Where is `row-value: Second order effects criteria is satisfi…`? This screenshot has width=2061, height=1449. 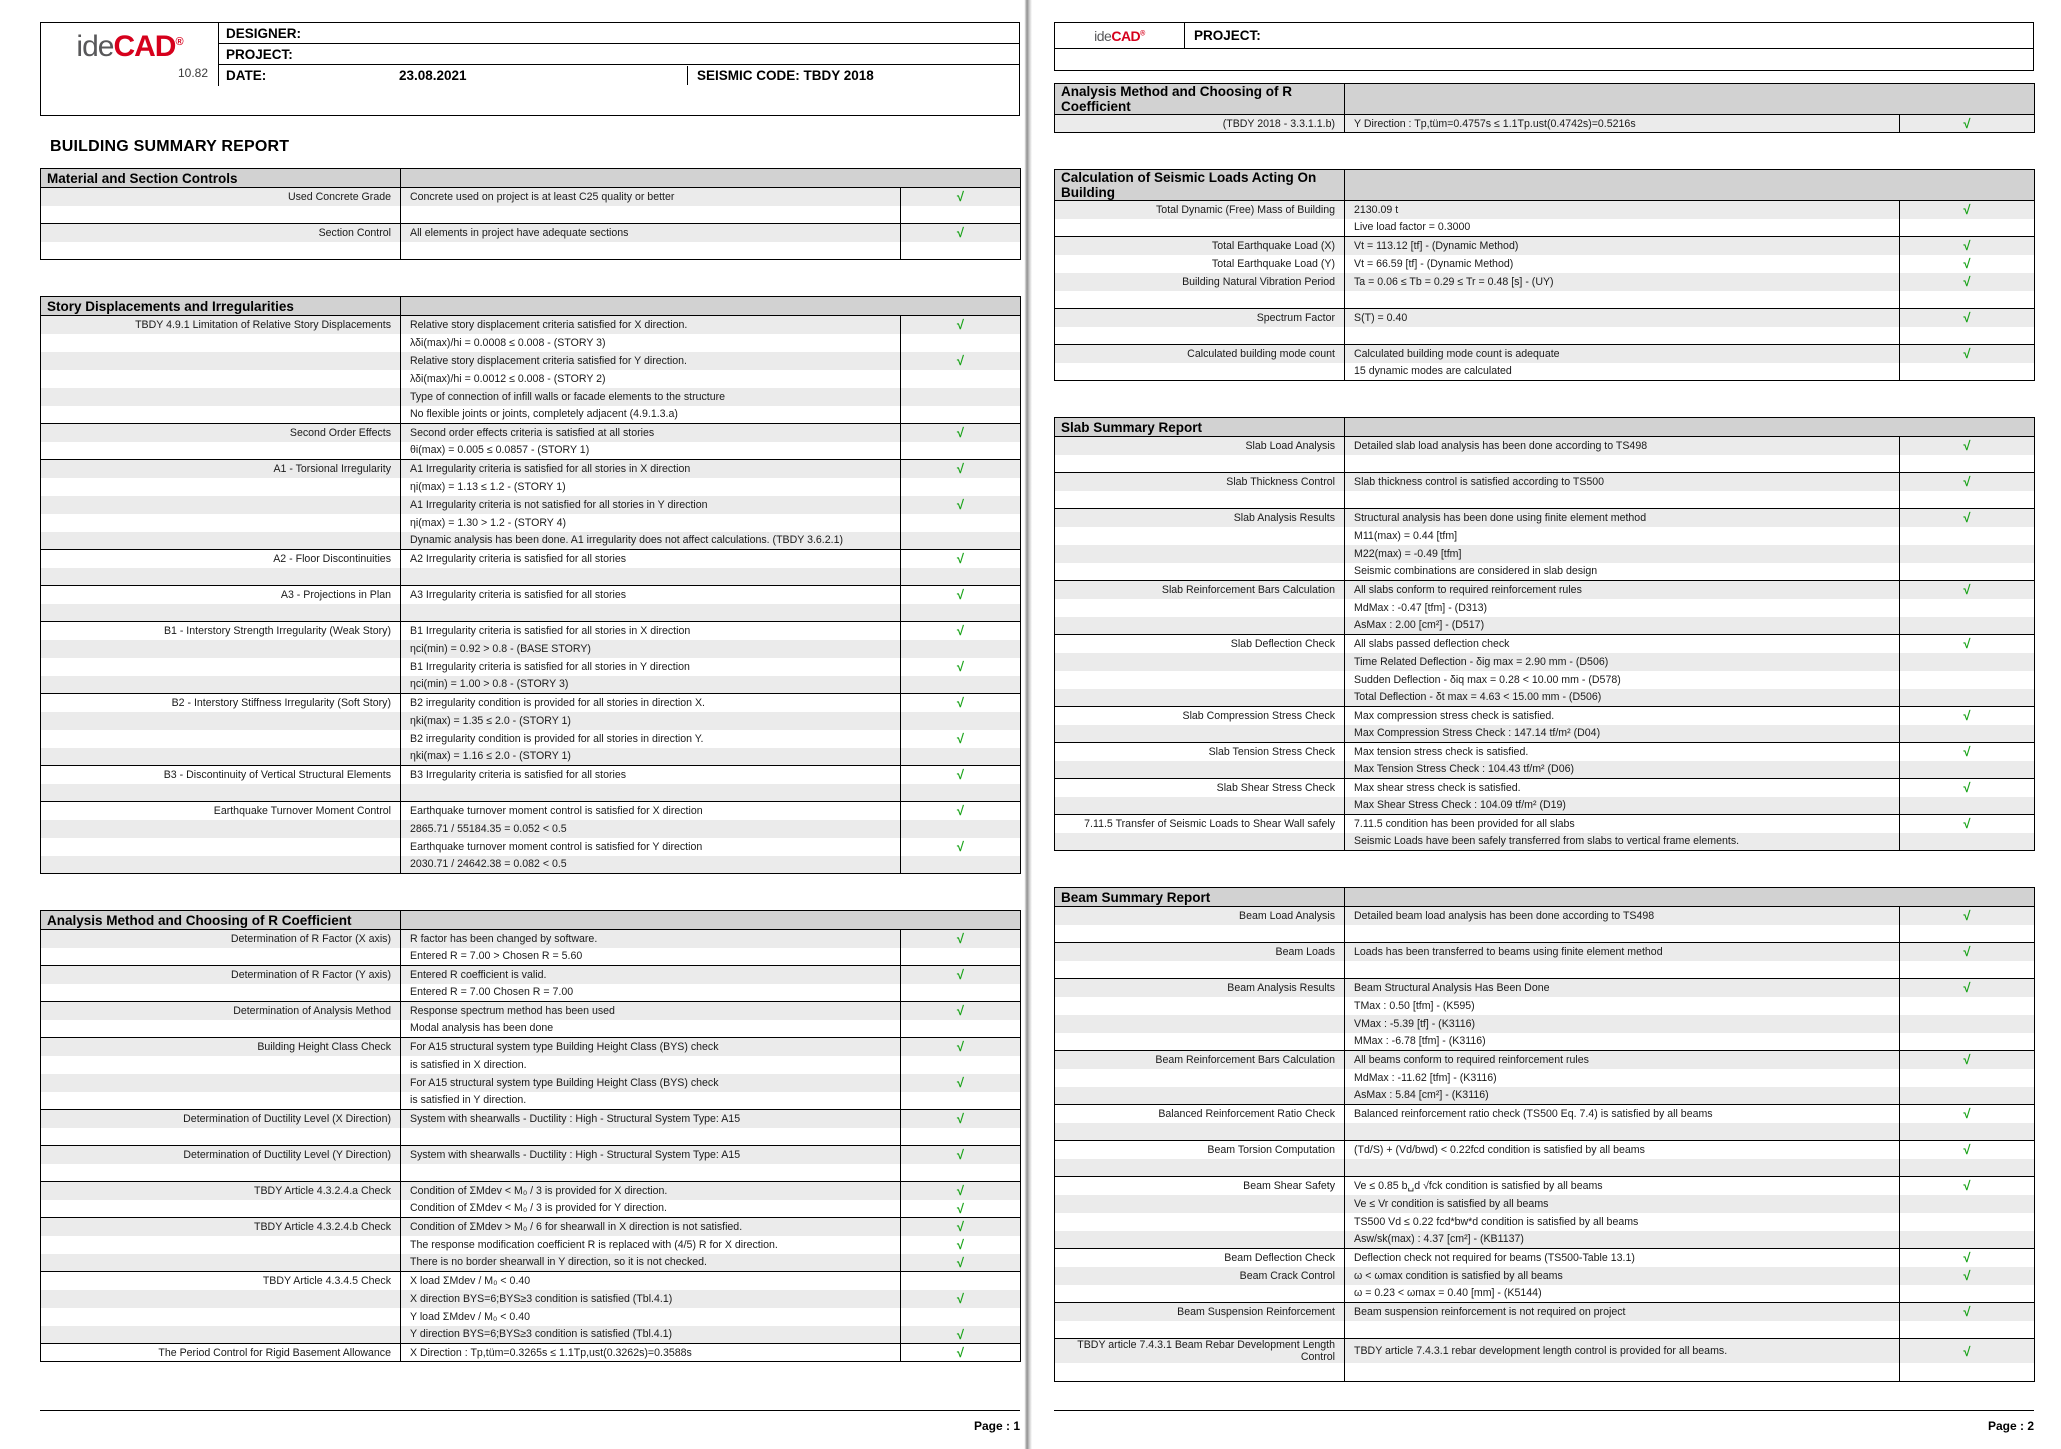
row-value: Second order effects criteria is satisfi… is located at coordinates (650, 432).